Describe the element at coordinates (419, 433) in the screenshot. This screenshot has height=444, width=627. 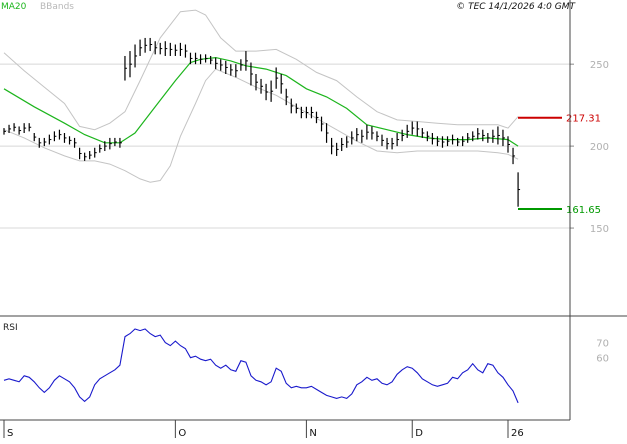
I see `x-tick-label: D` at that location.